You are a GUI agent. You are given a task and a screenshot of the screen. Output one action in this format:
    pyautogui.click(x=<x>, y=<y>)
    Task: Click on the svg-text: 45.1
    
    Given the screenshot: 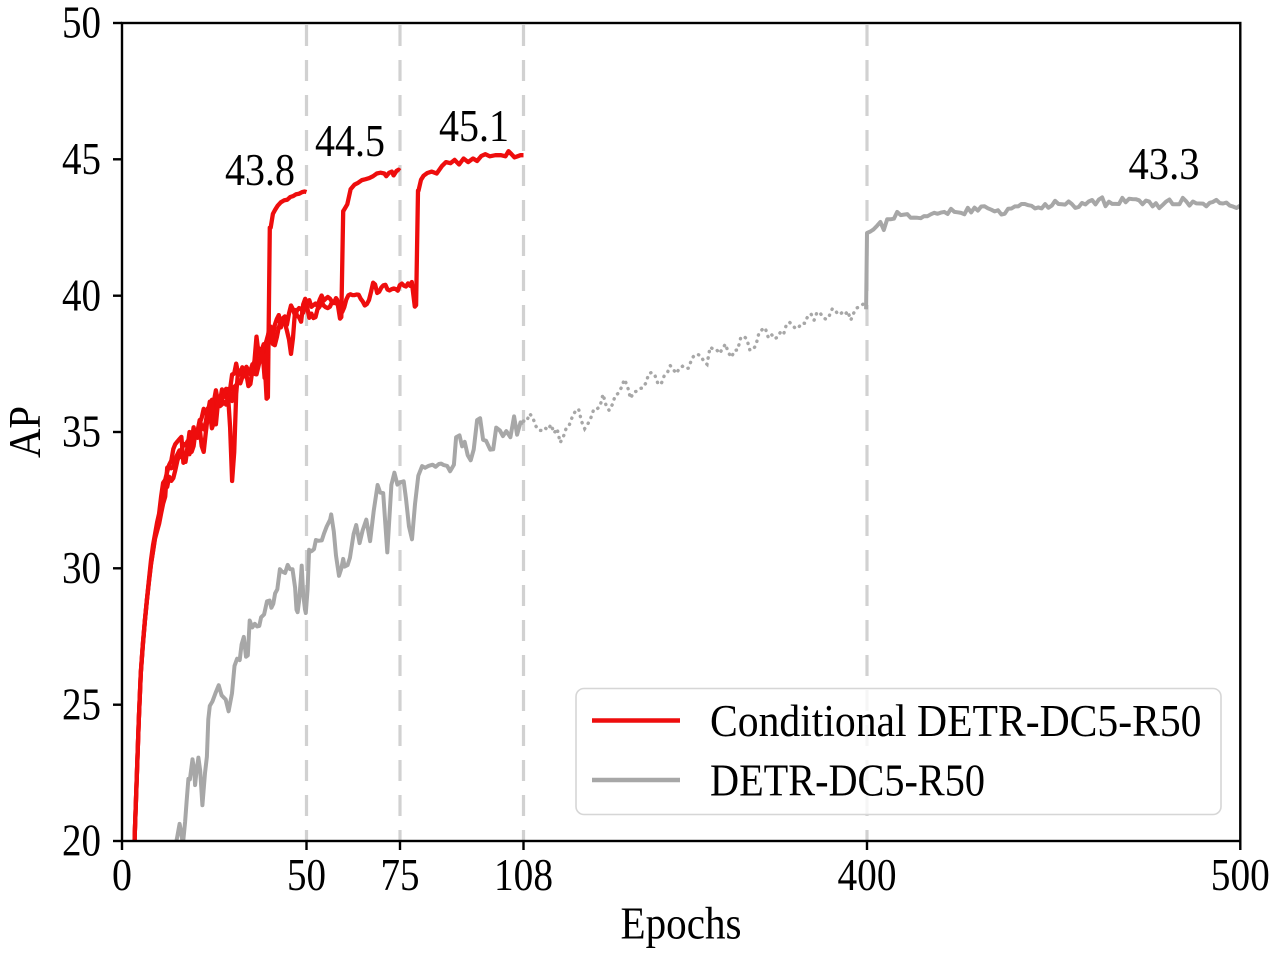 What is the action you would take?
    pyautogui.click(x=474, y=126)
    